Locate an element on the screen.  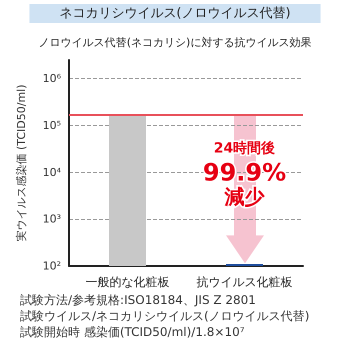
y-tick-label: 10⁶ is located at coordinates (52, 79).